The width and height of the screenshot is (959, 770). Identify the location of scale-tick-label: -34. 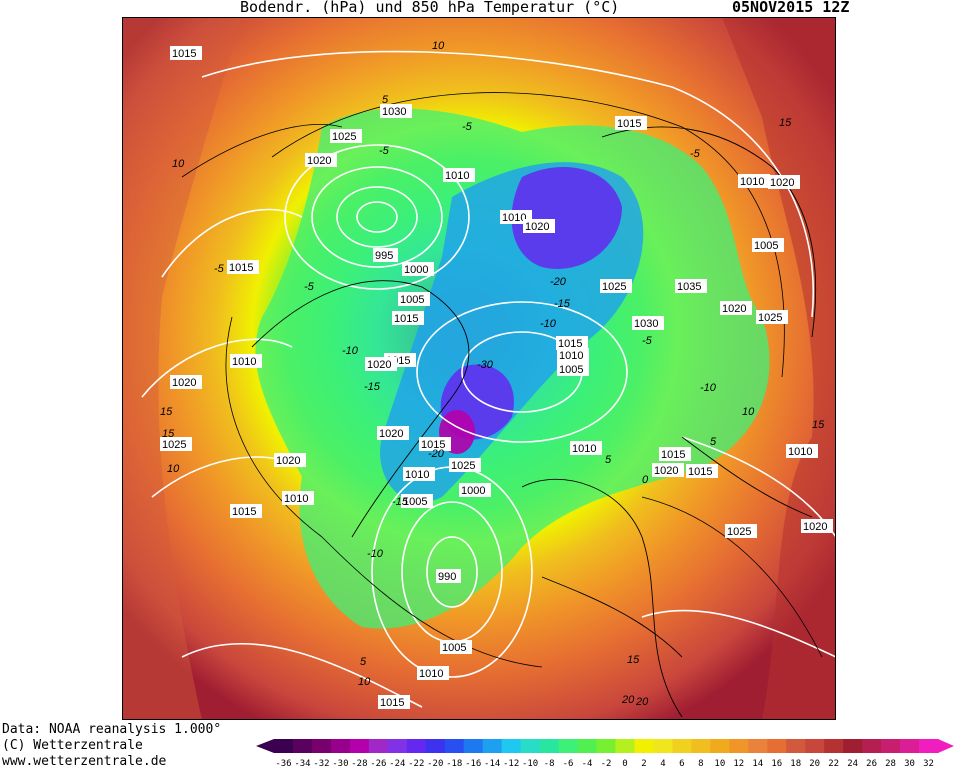
(302, 763).